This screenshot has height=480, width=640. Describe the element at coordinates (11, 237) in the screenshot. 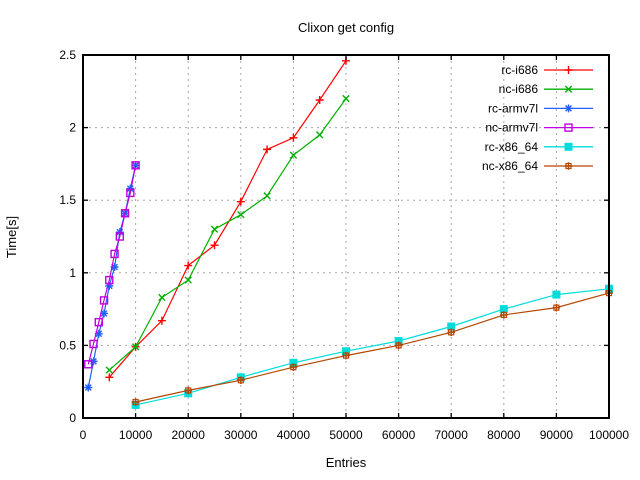

I see `y-axis-label: Time[s]` at that location.